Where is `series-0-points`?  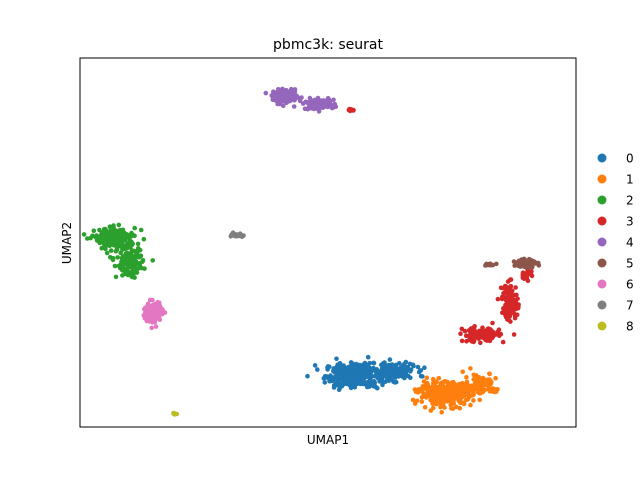
series-0-points is located at coordinates (366, 373).